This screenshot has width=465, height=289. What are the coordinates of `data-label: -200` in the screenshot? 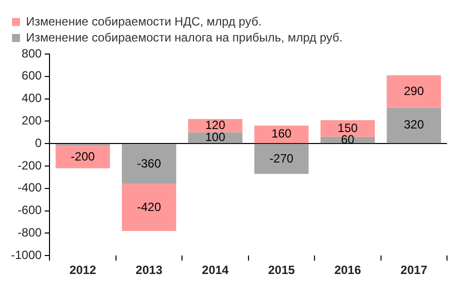 It's located at (83, 156).